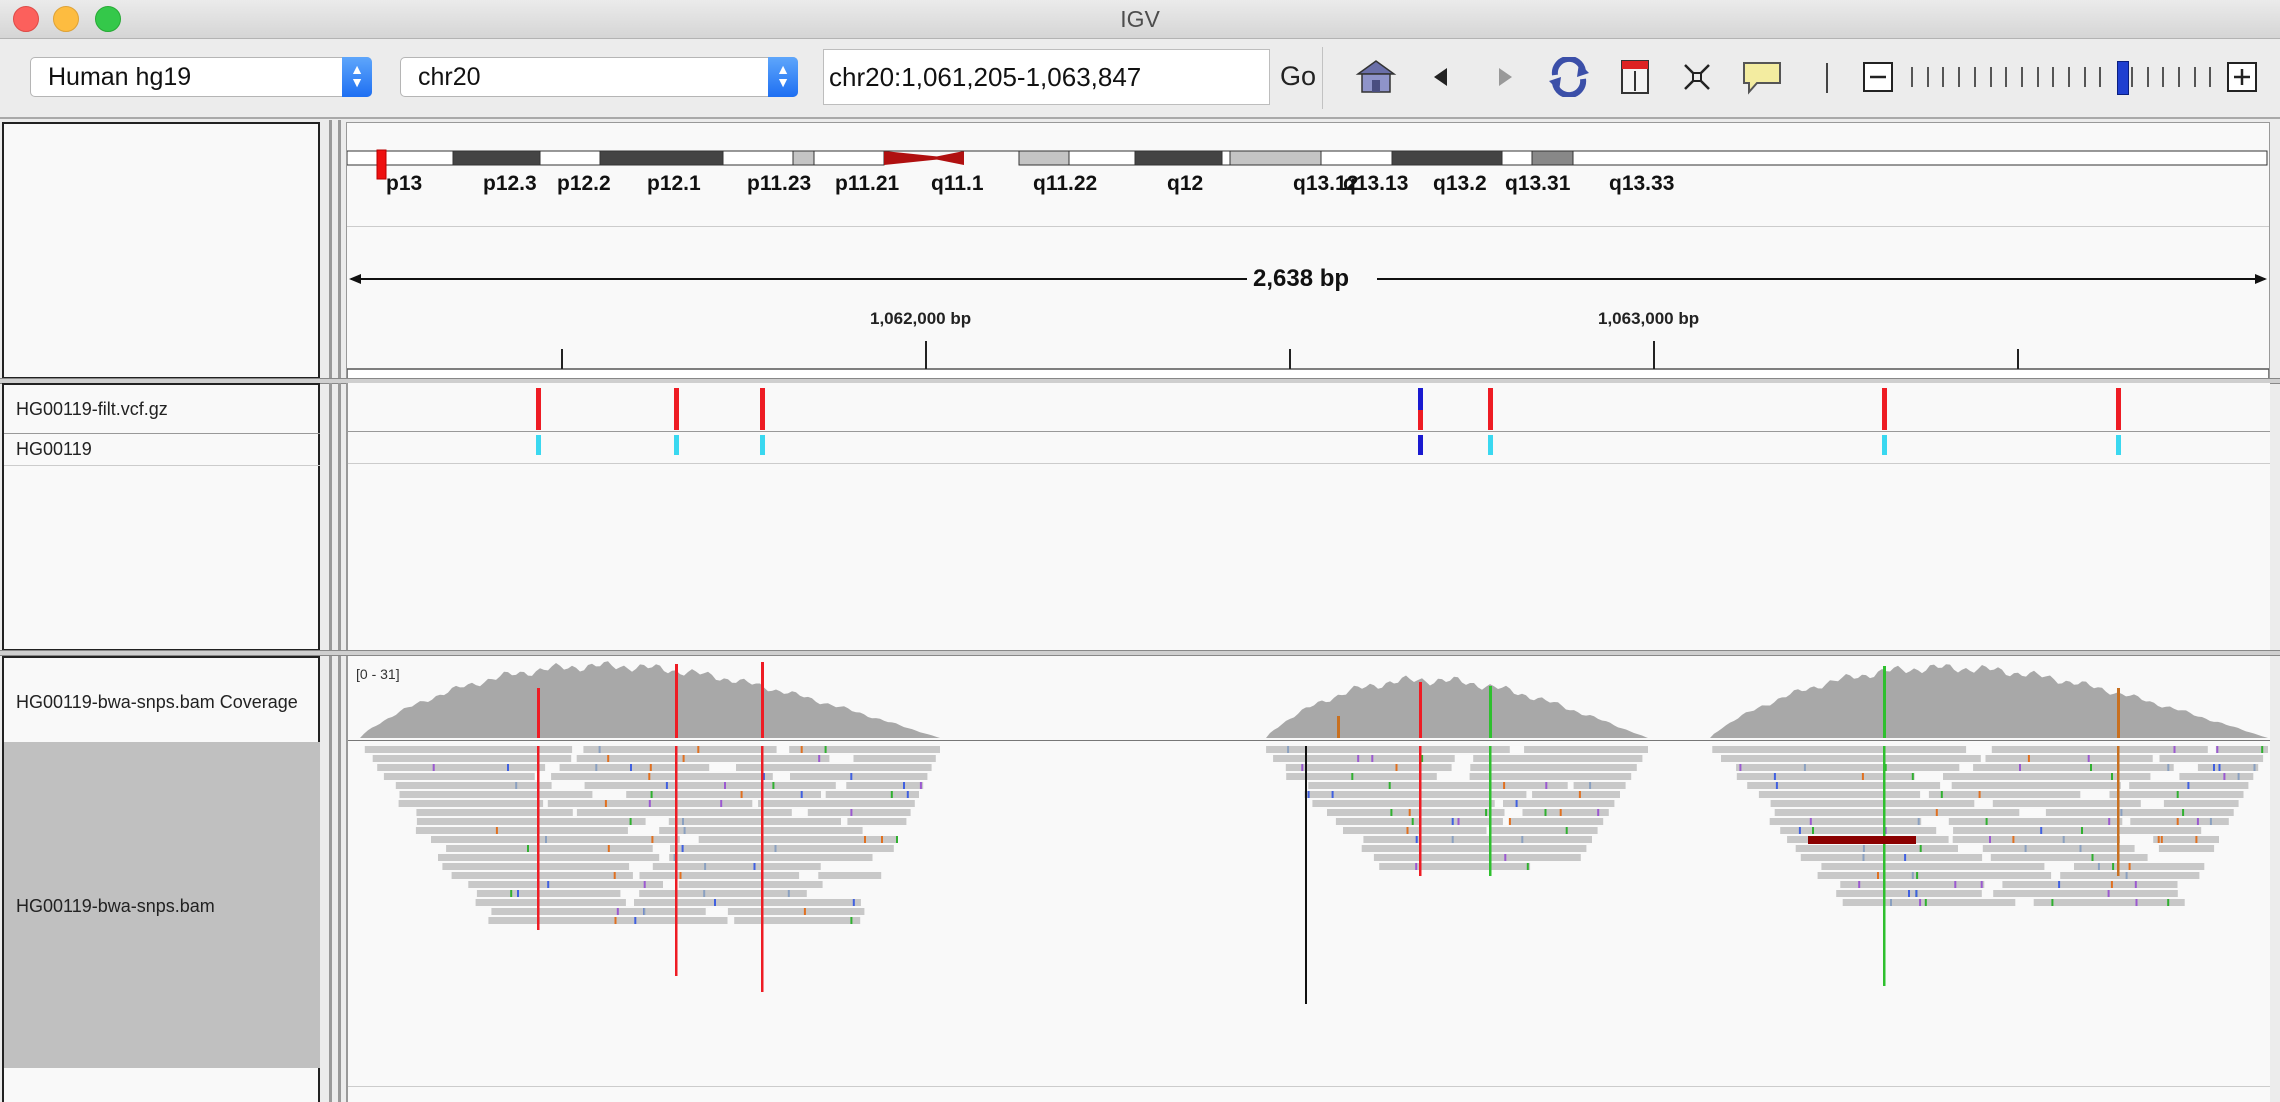 The width and height of the screenshot is (2280, 1102). Describe the element at coordinates (1569, 77) in the screenshot. I see `refresh-icon` at that location.